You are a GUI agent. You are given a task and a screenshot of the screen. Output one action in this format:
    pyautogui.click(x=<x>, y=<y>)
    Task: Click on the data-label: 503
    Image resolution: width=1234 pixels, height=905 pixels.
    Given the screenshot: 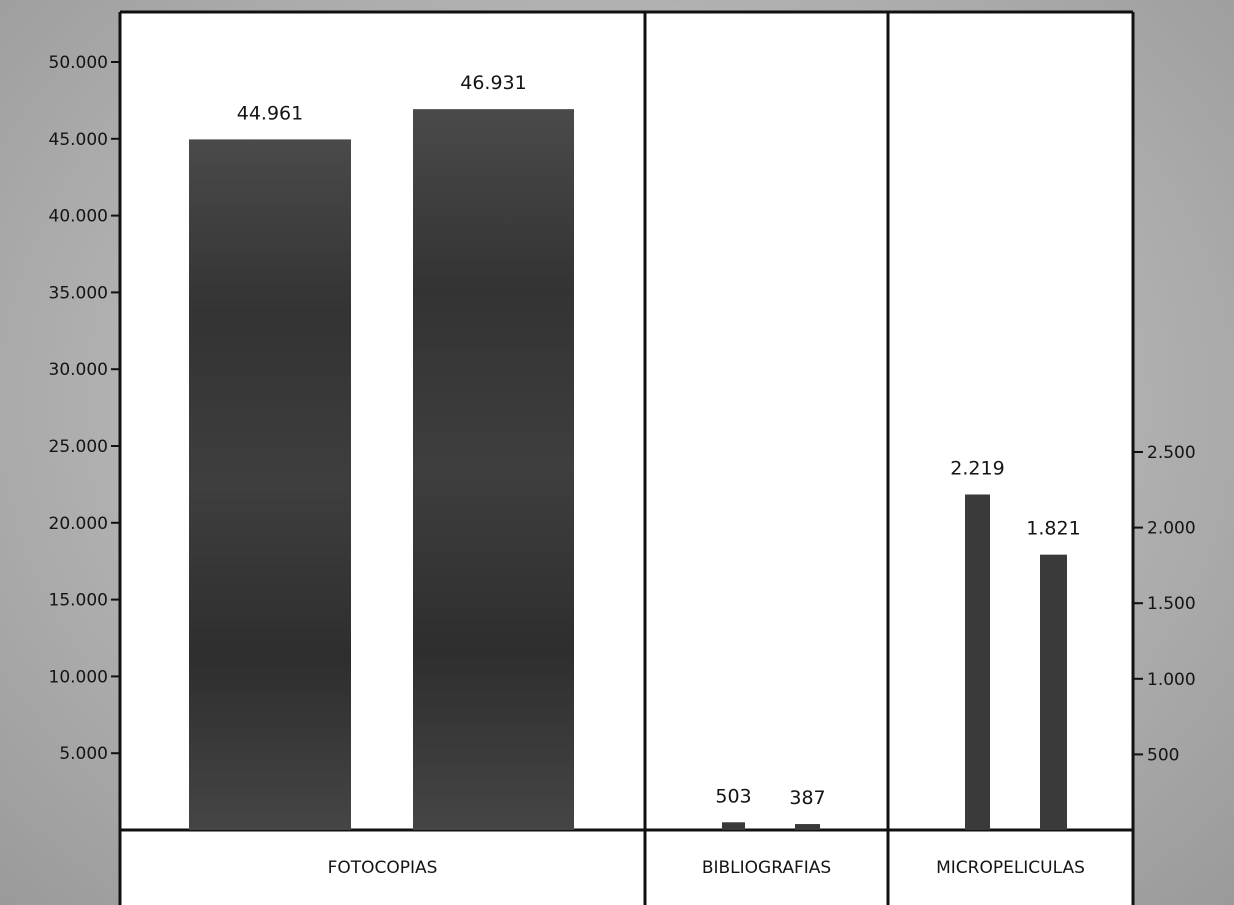 What is the action you would take?
    pyautogui.click(x=733, y=796)
    